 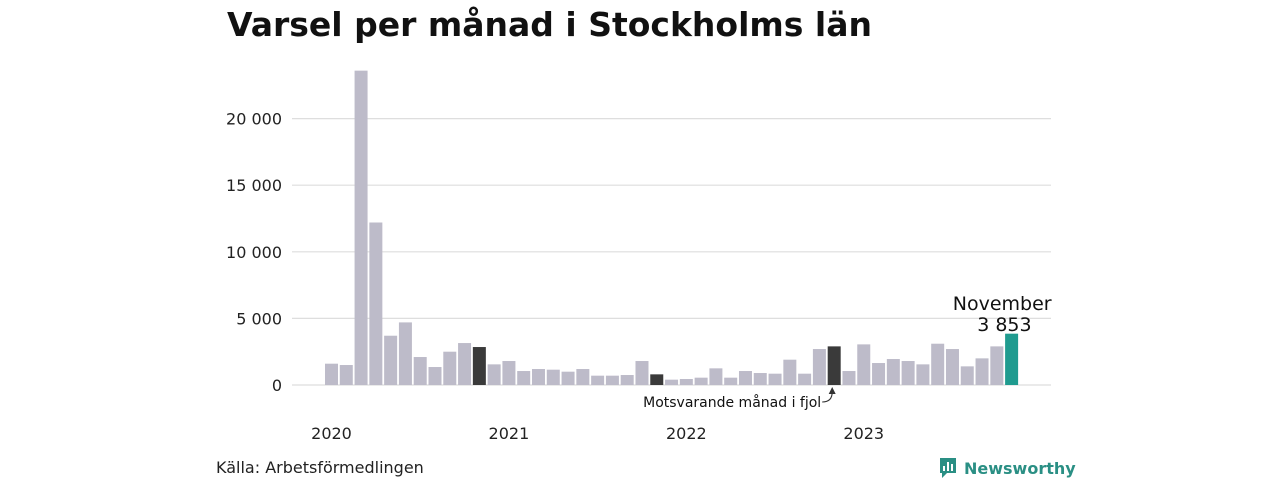 I want to click on y-tick-label: 10 000, so click(x=254, y=252).